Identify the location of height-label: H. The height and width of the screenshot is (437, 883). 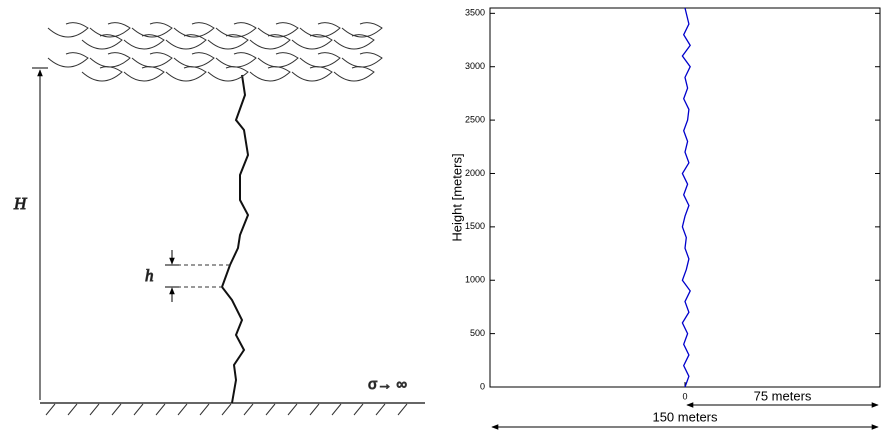
(20, 203).